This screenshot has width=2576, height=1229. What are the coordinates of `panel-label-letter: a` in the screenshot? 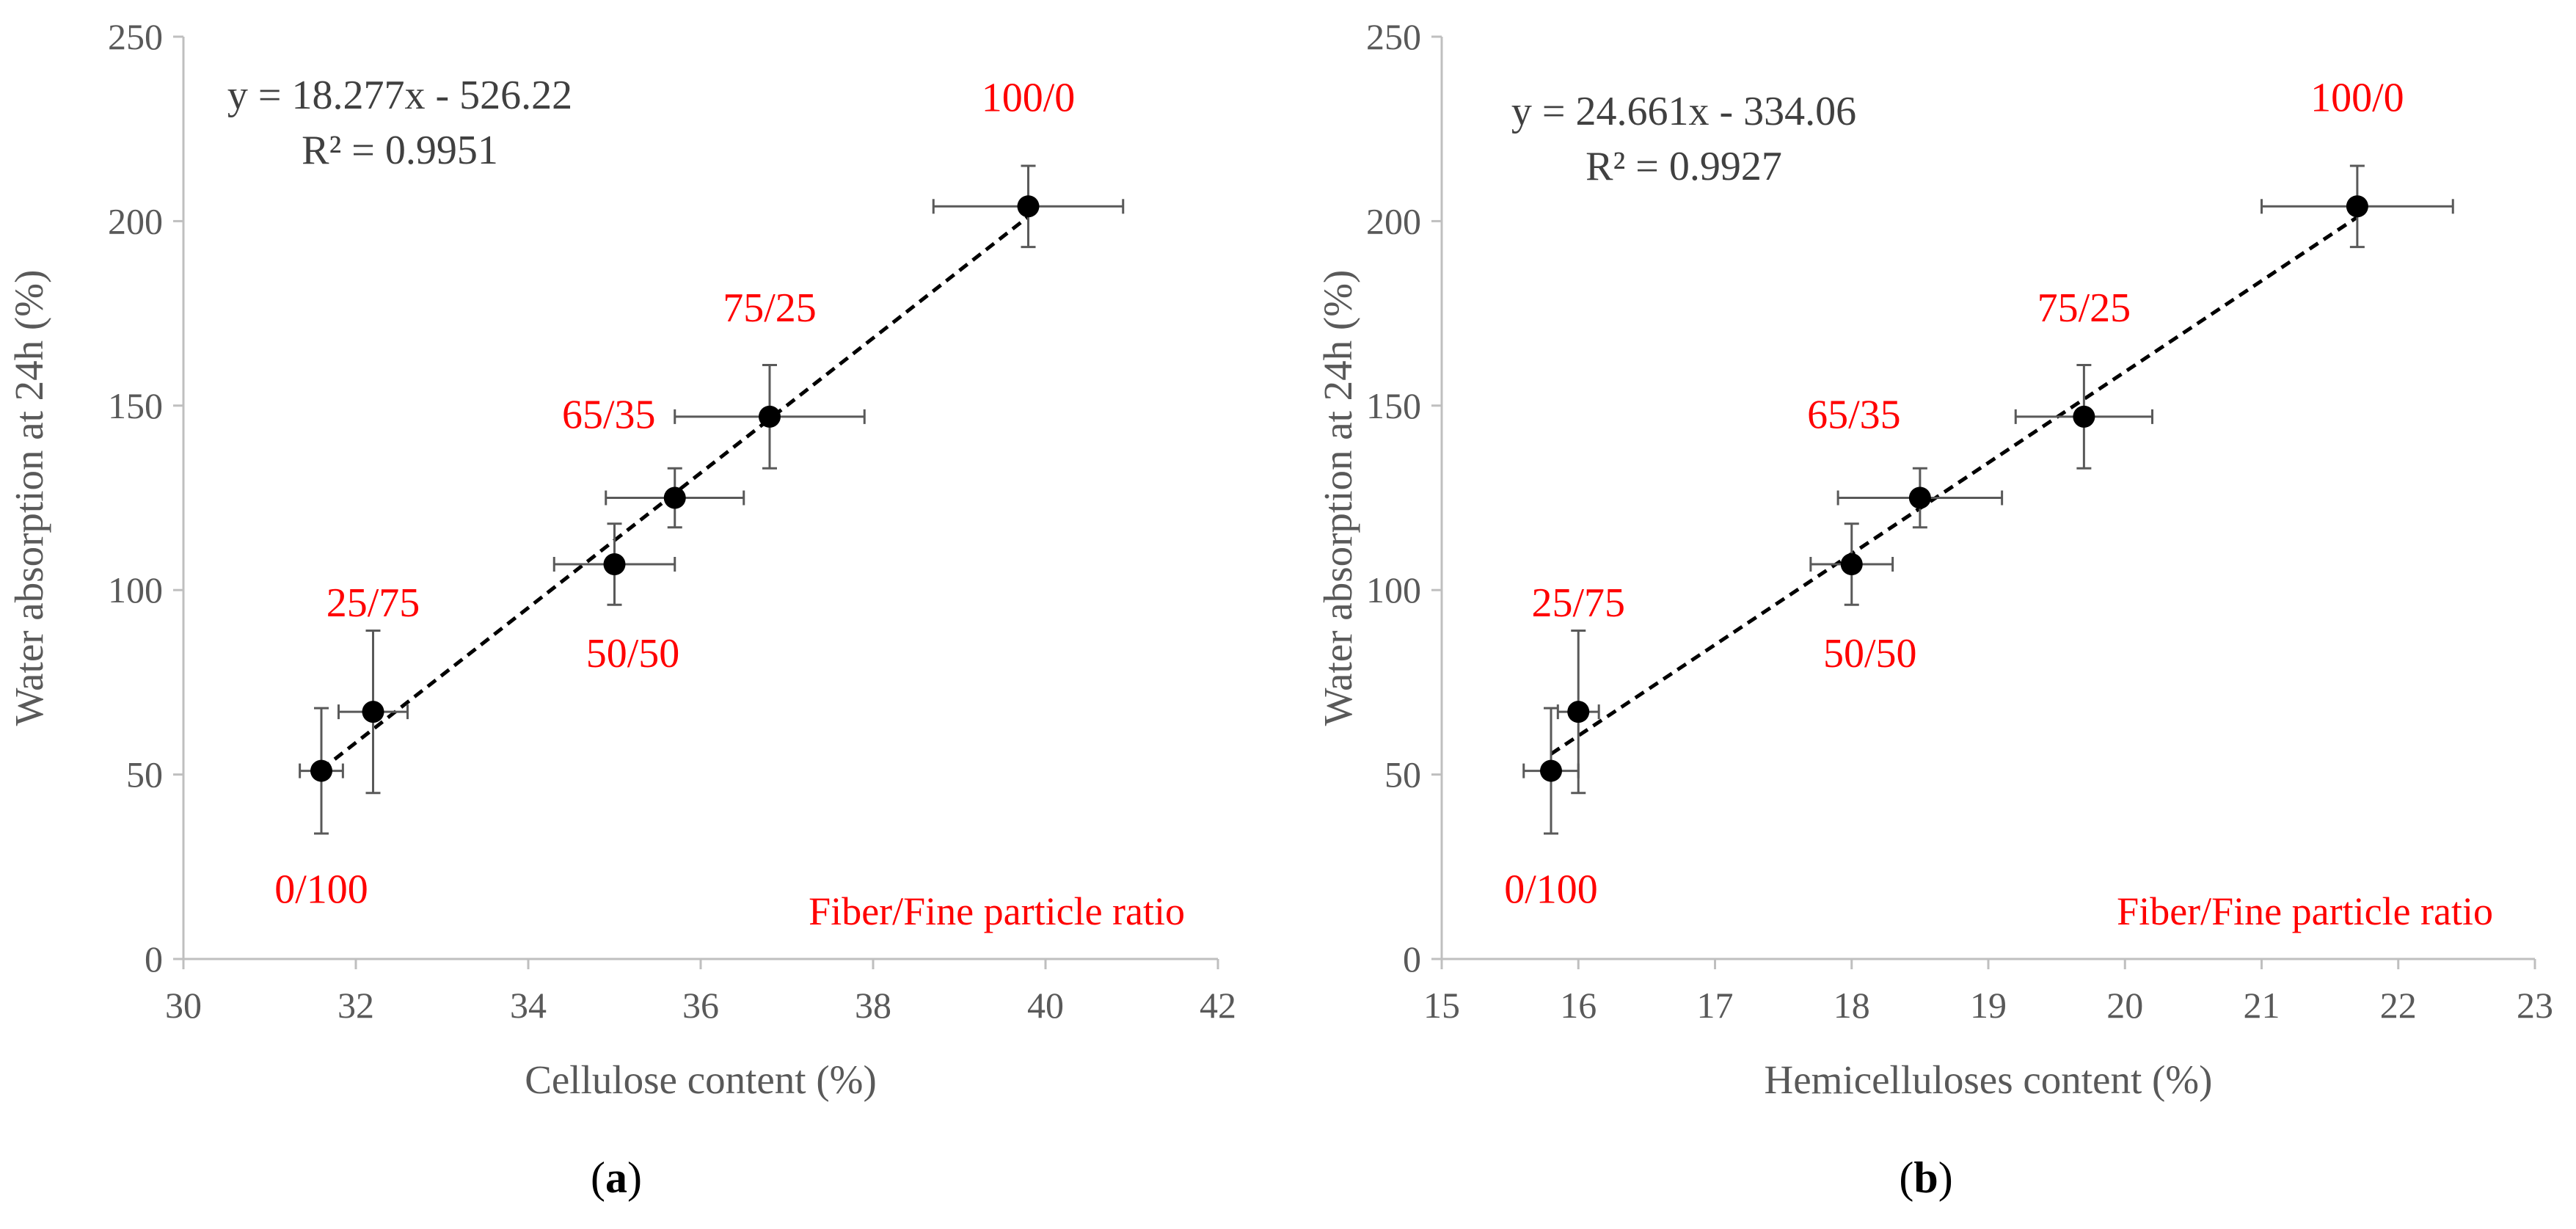 It's located at (616, 1177).